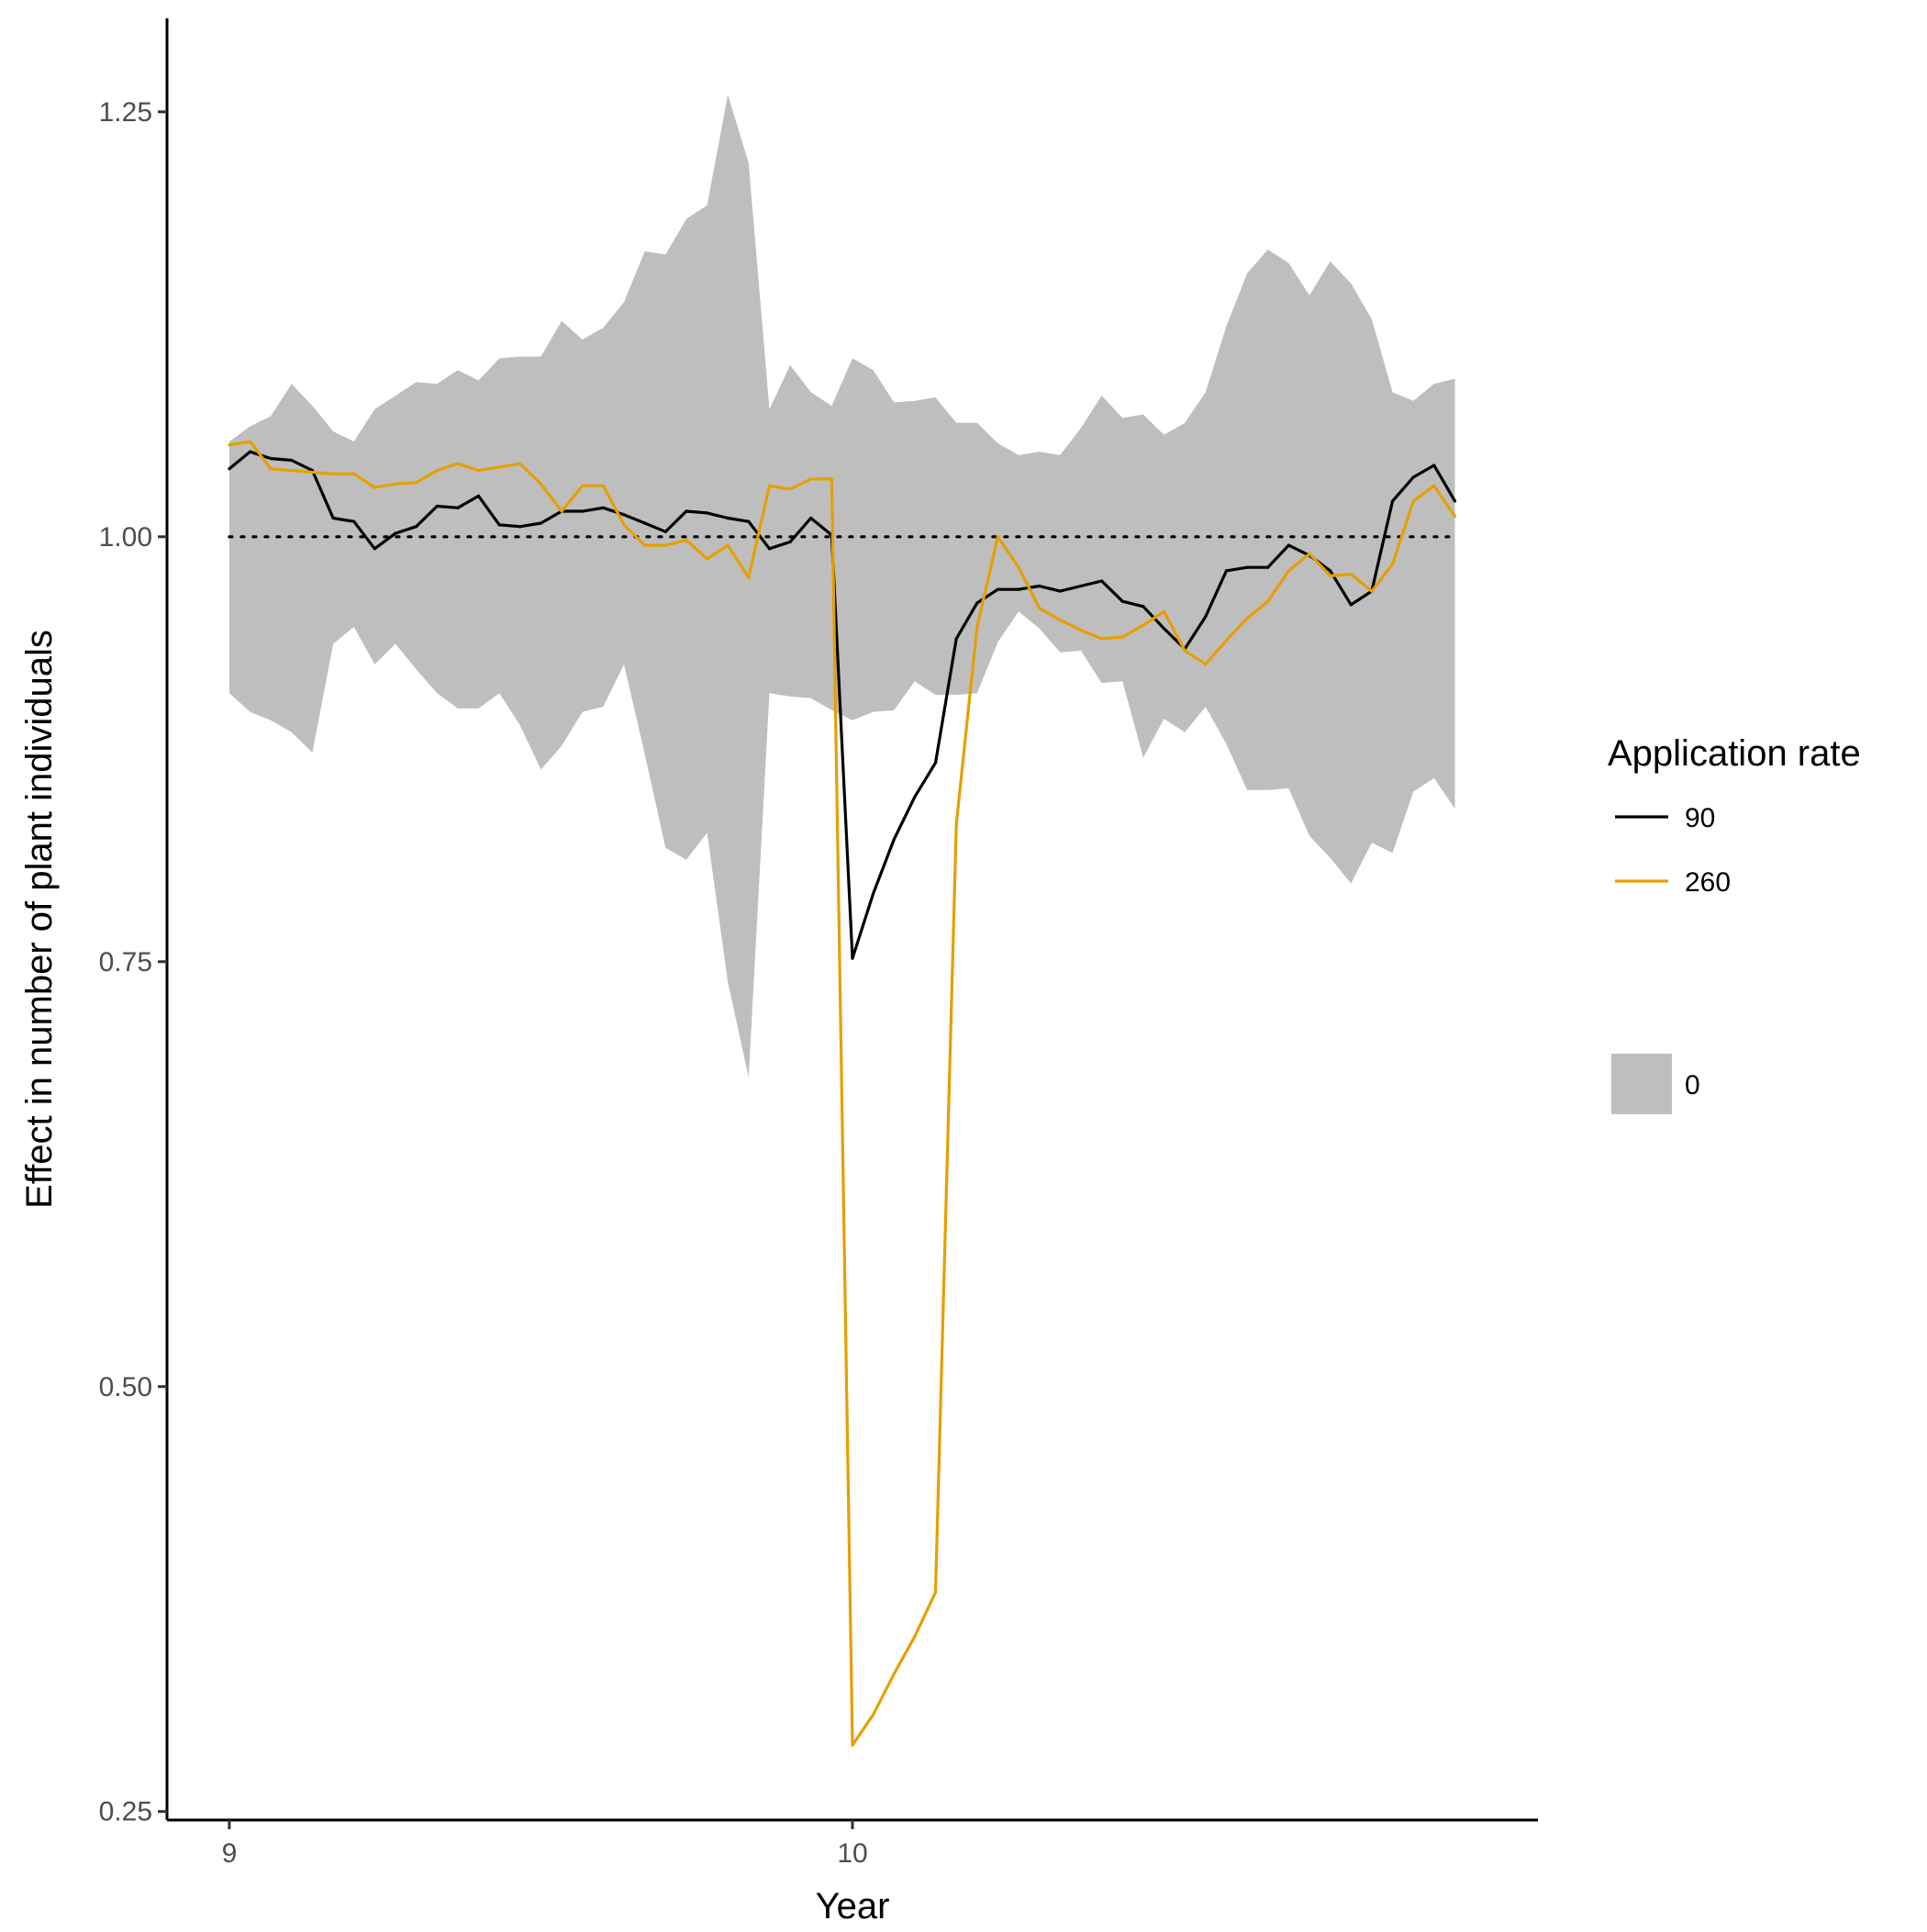 The image size is (1927, 1932). Describe the element at coordinates (39, 919) in the screenshot. I see `y-axis-title: Effect in number of plant individuals` at that location.